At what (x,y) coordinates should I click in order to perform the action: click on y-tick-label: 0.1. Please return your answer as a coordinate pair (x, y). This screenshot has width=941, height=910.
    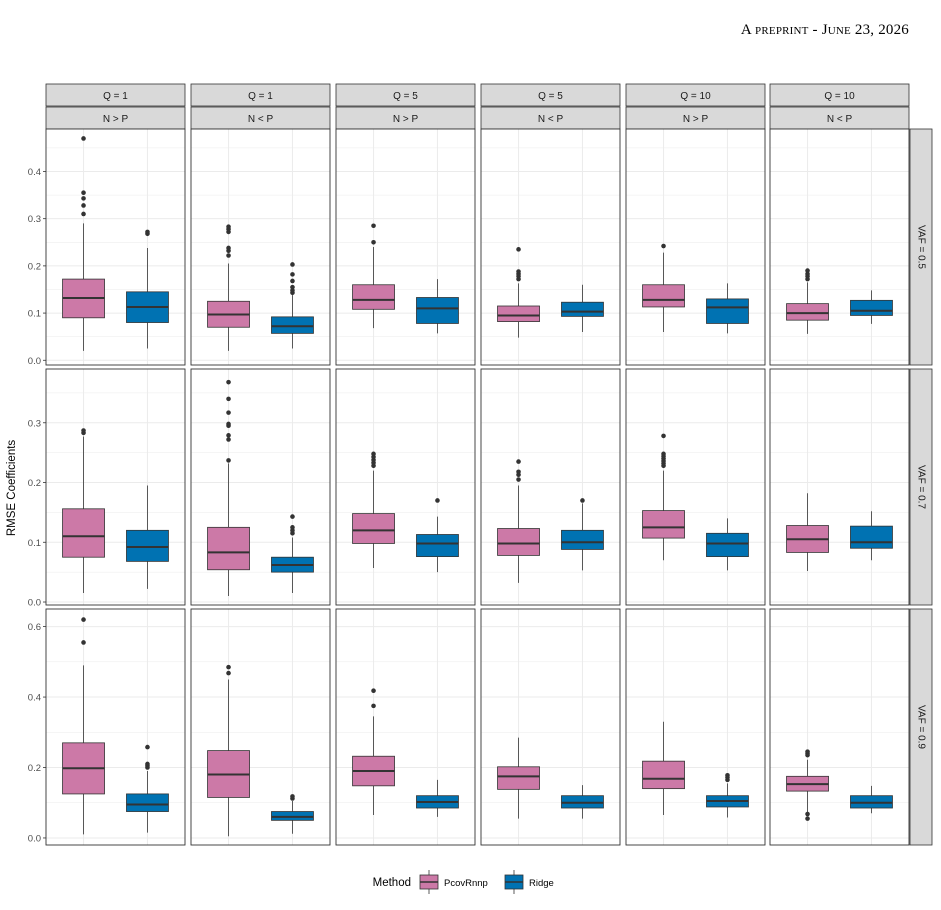
    Looking at the image, I should click on (34, 543).